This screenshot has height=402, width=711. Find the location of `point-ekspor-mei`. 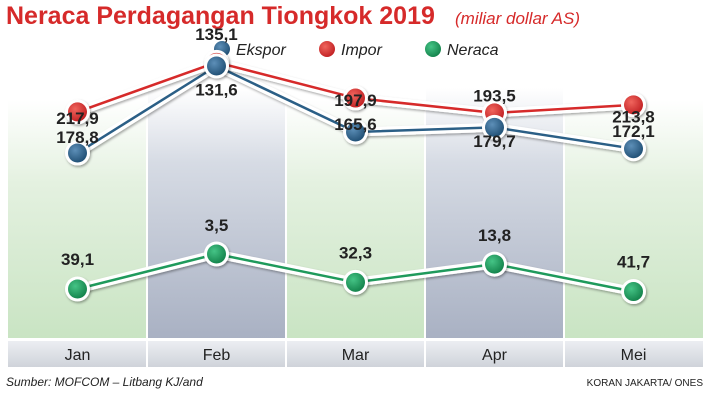

point-ekspor-mei is located at coordinates (633, 149).